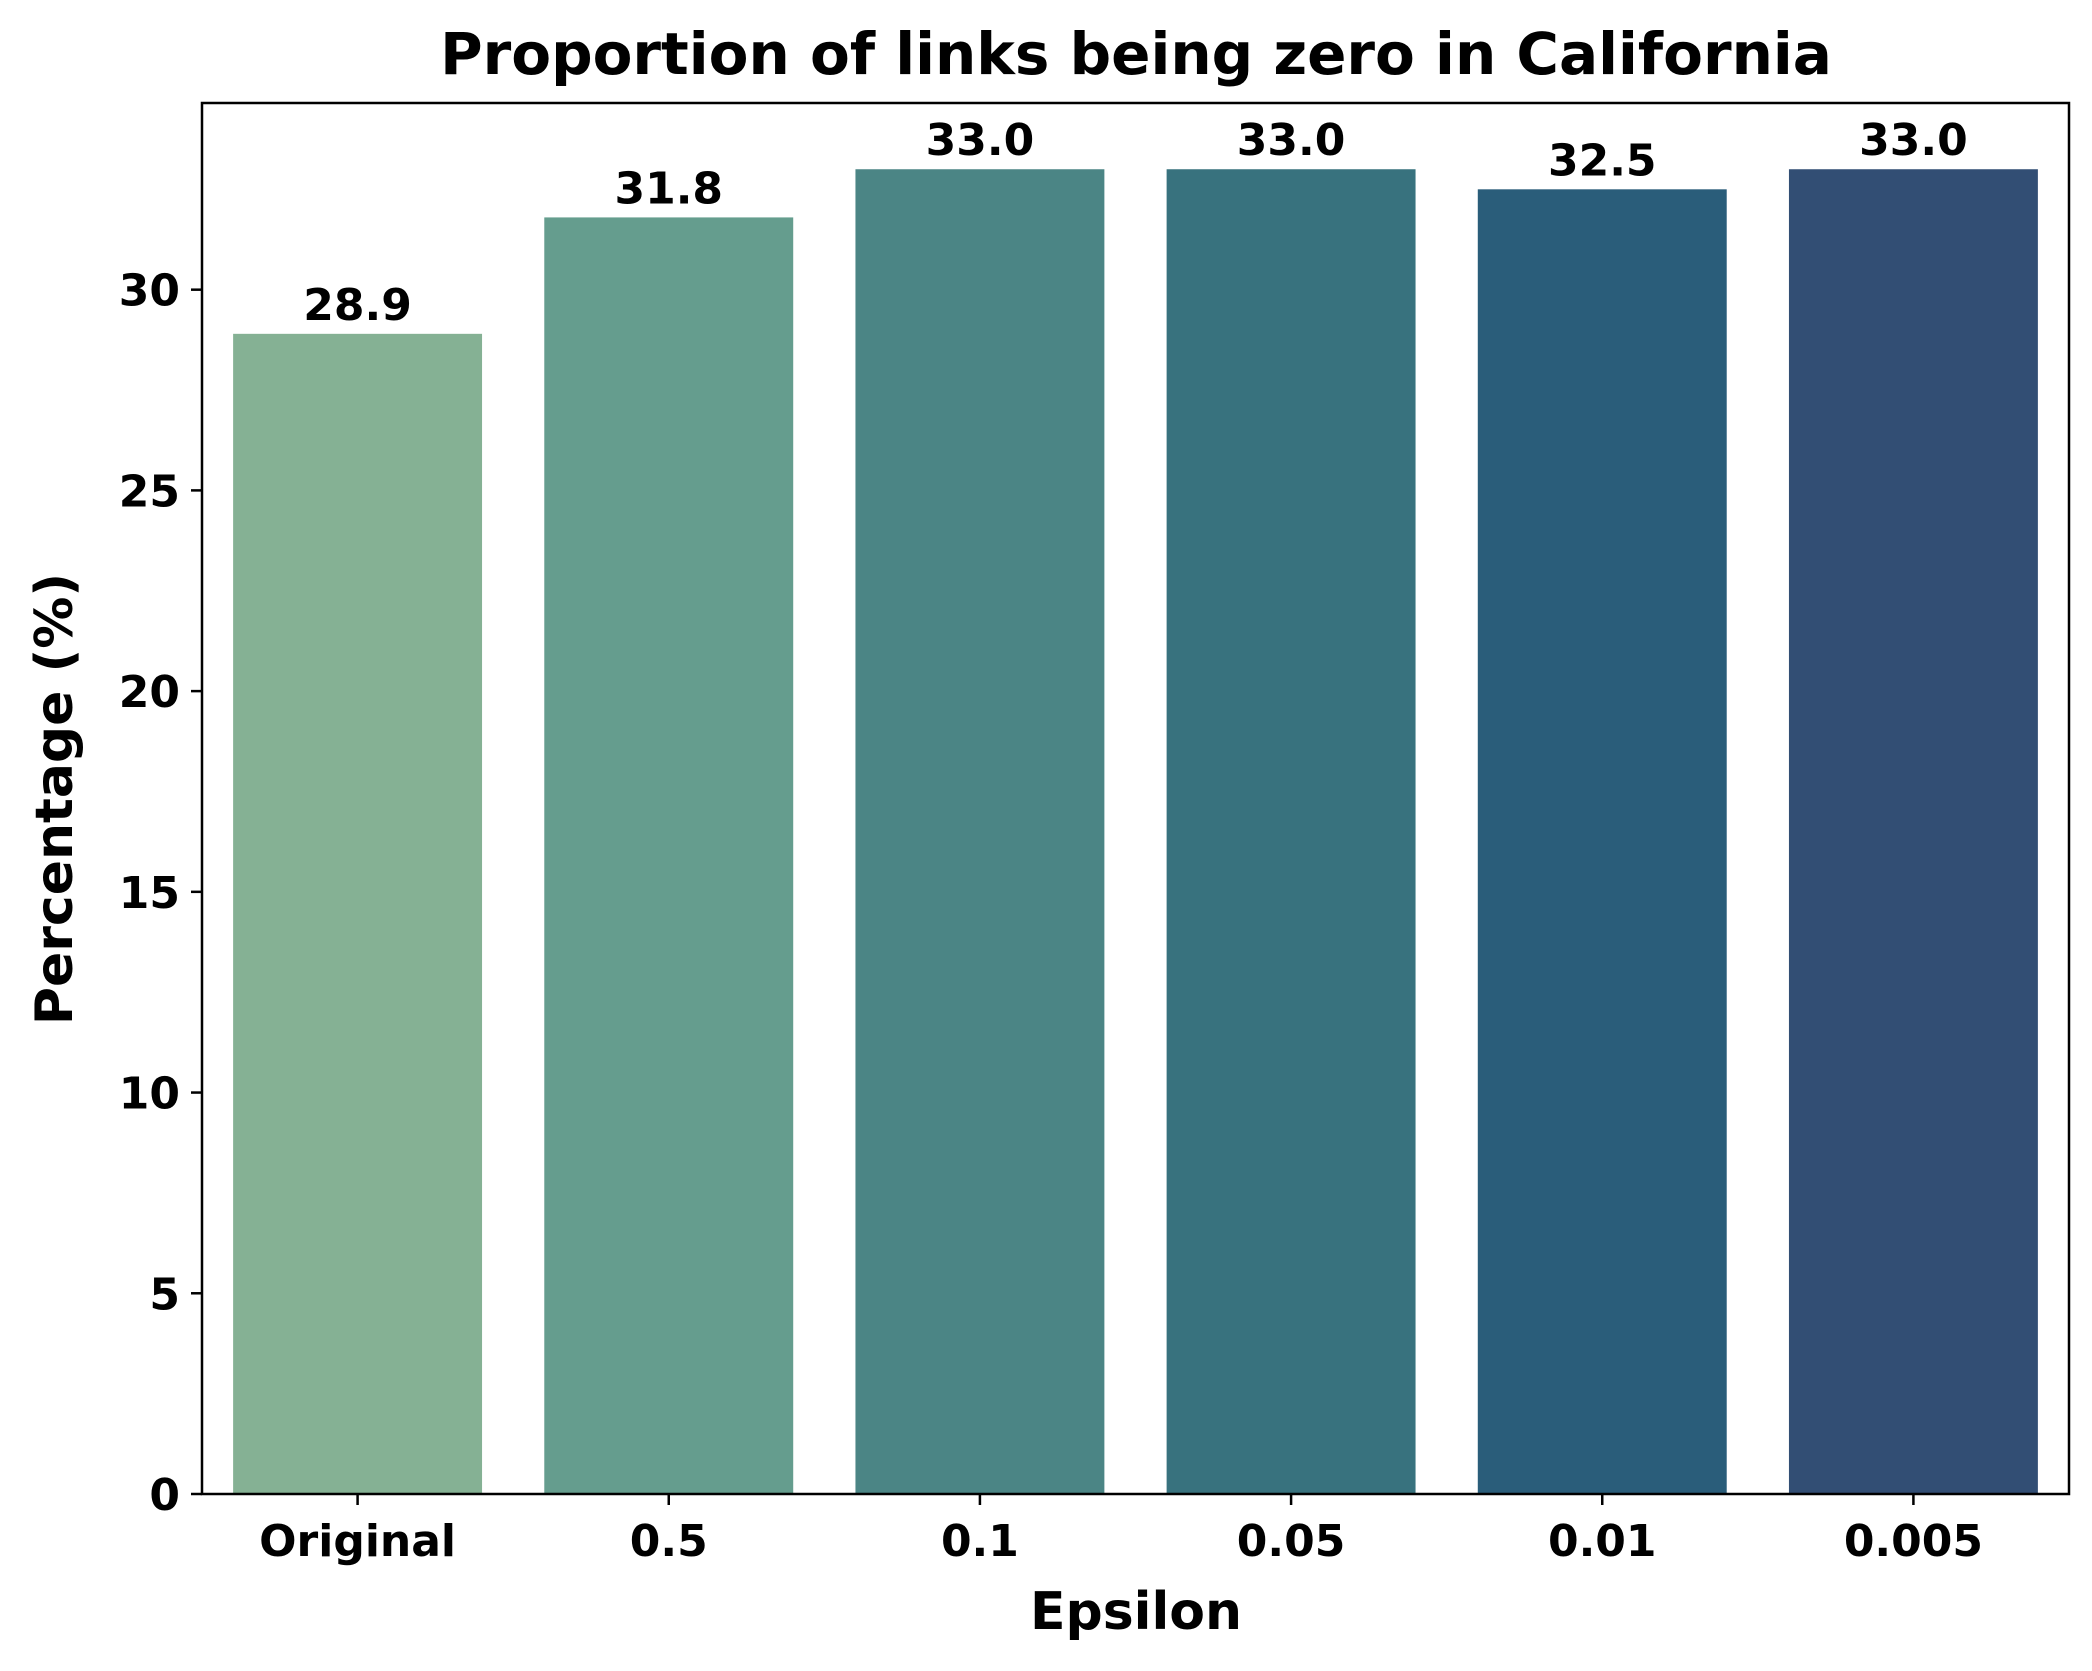  What do you see at coordinates (149, 893) in the screenshot?
I see `y-tick-label: 15` at bounding box center [149, 893].